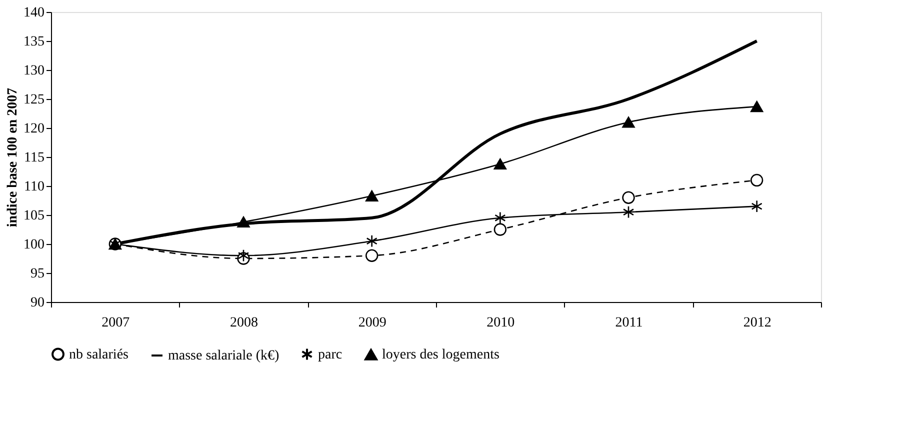 This screenshot has width=917, height=421. What do you see at coordinates (34, 100) in the screenshot?
I see `y-tick-label: 125` at bounding box center [34, 100].